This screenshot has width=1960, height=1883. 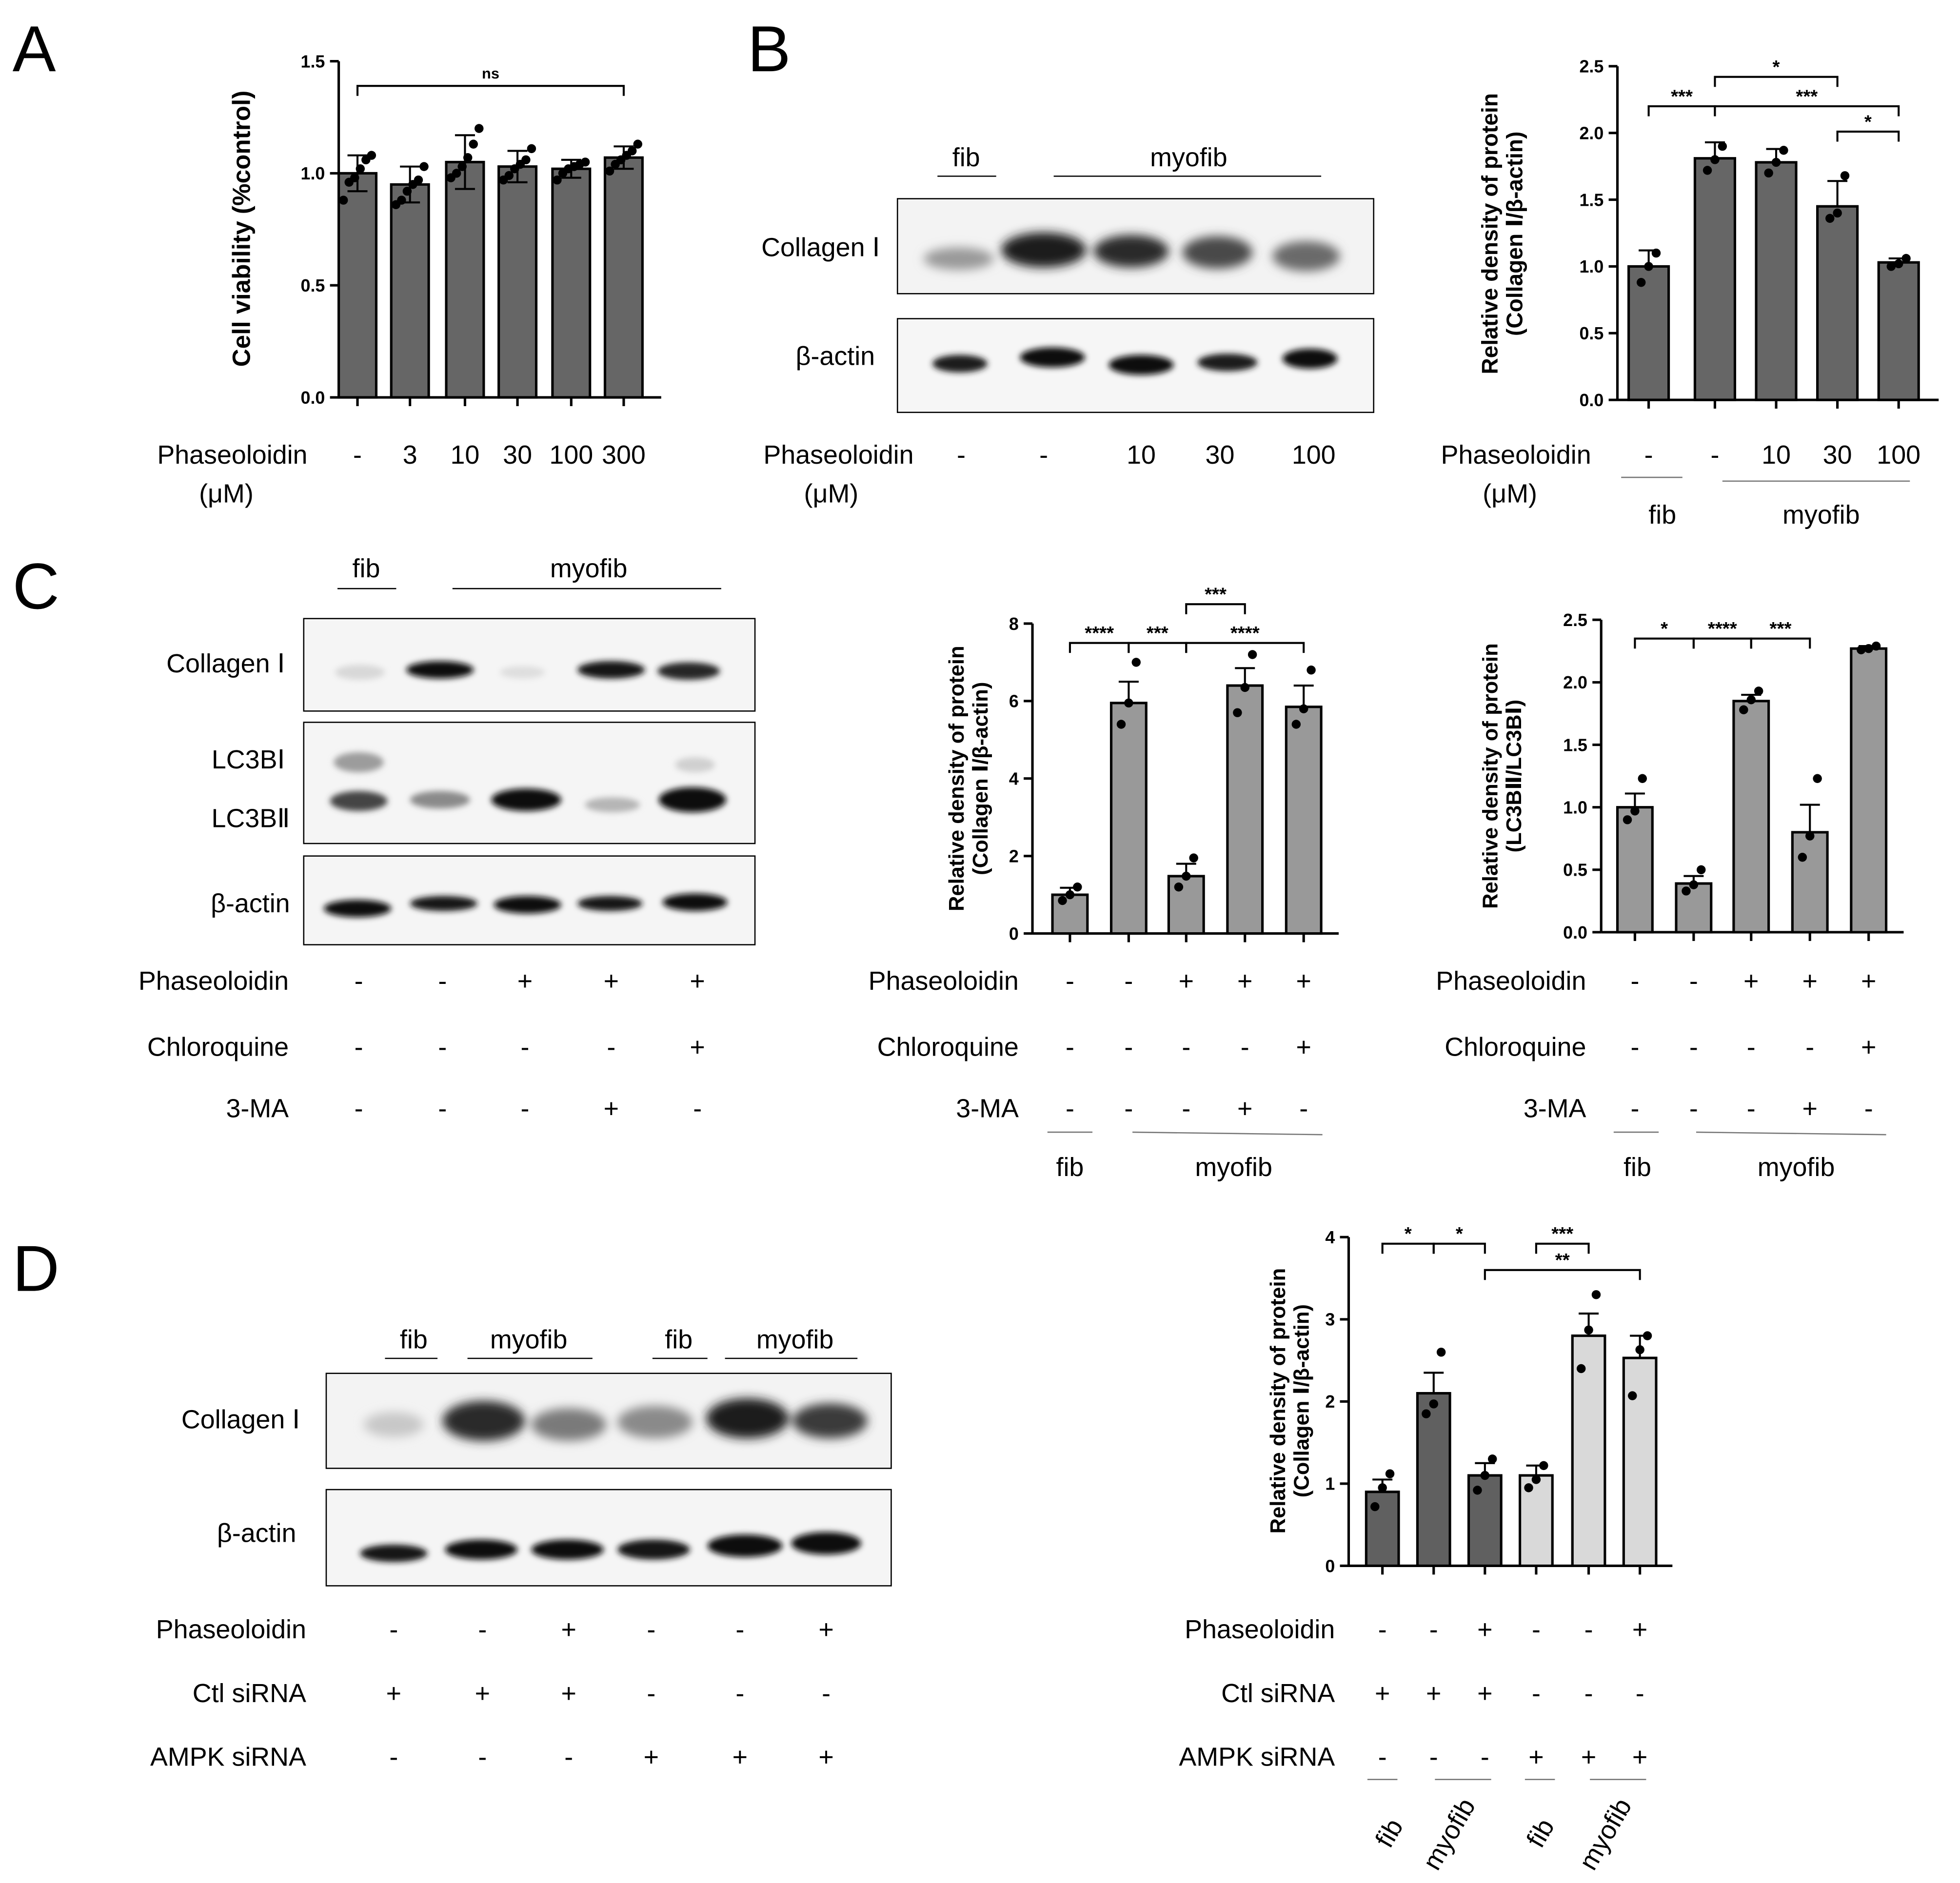 What do you see at coordinates (697, 981) in the screenshot?
I see `c-phas-sign: +` at bounding box center [697, 981].